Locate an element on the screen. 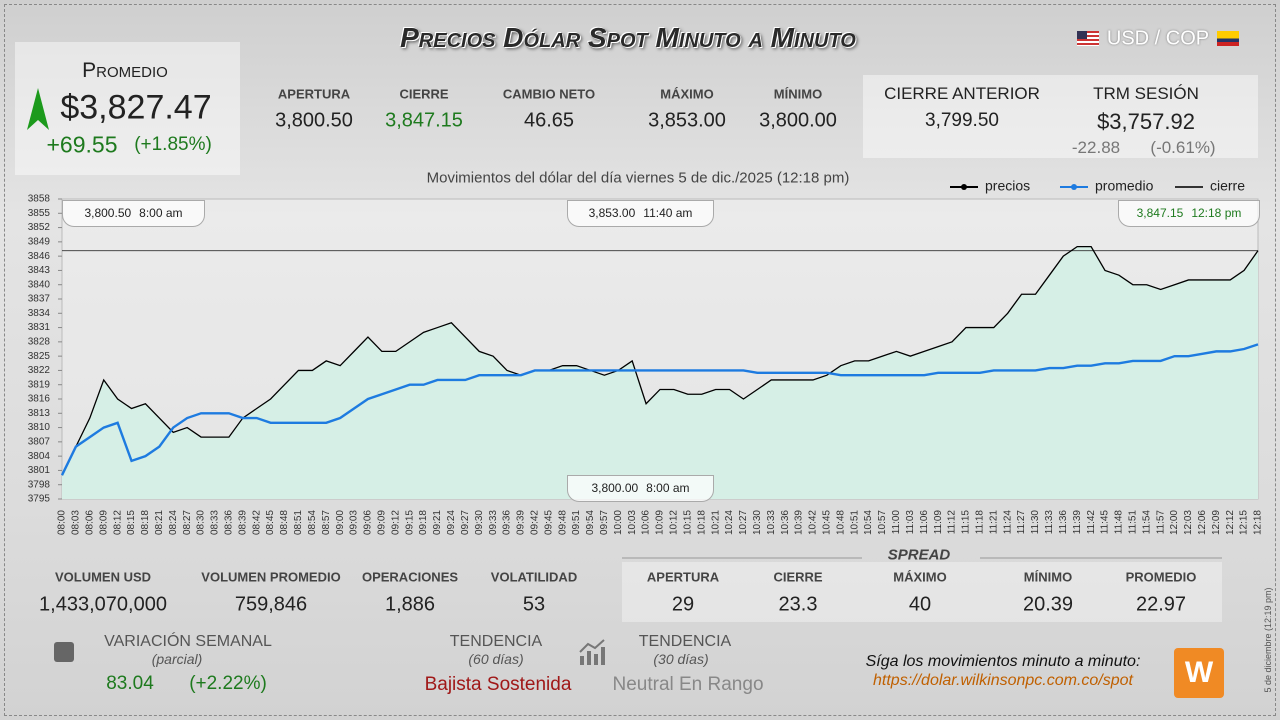  flag-usa is located at coordinates (1088, 38).